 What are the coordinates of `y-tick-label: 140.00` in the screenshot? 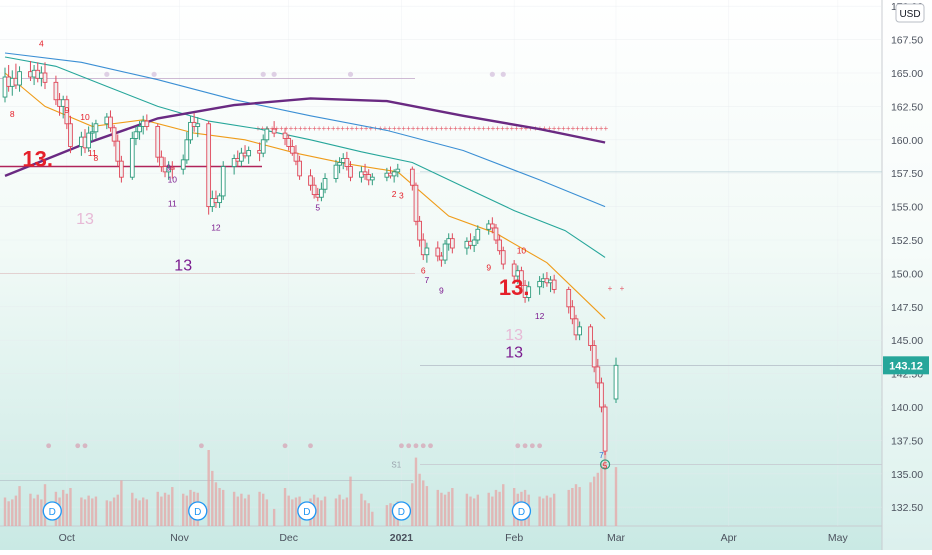 It's located at (907, 408).